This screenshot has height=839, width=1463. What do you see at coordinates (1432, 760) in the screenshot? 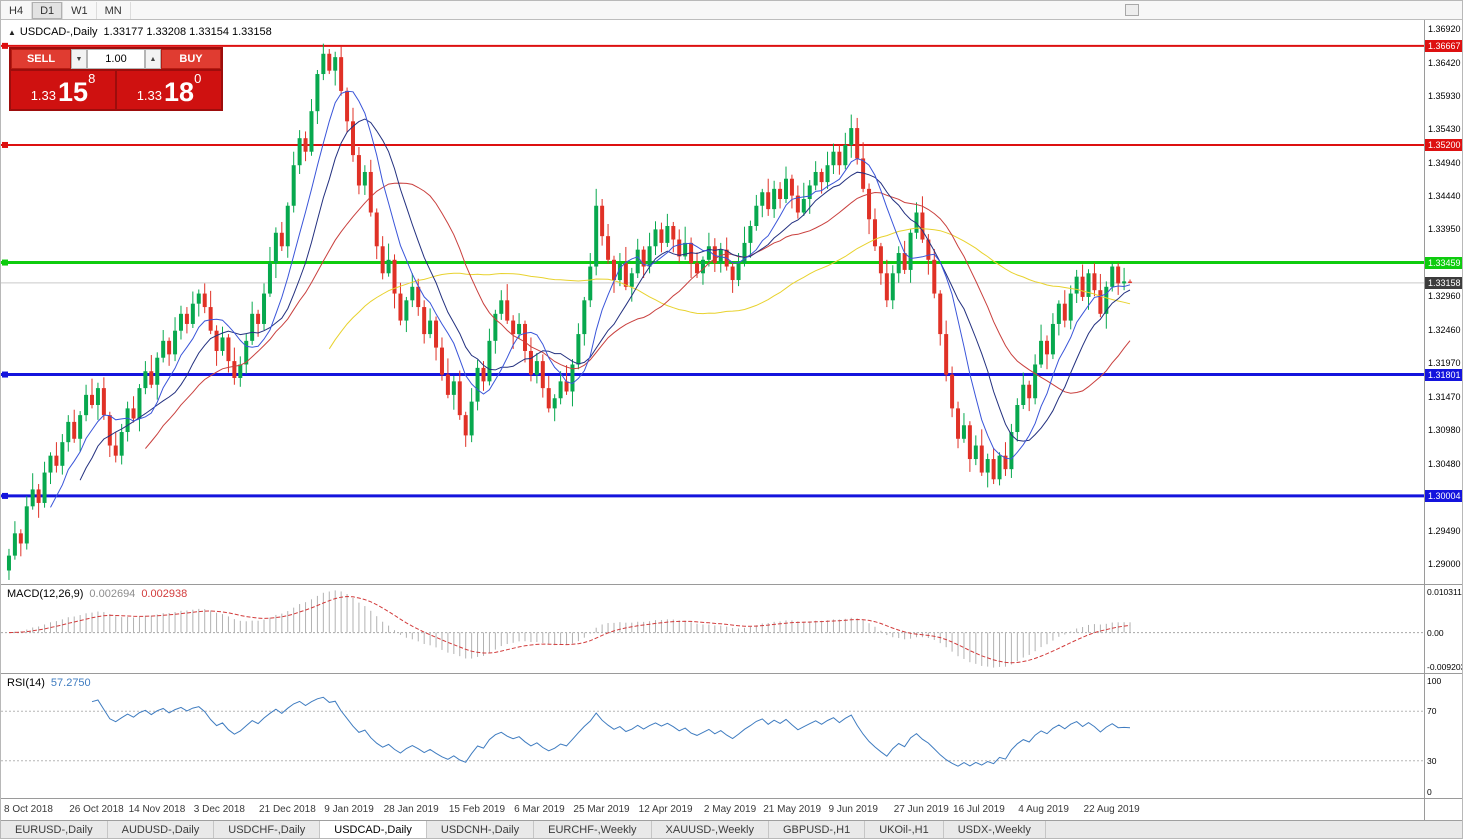
I see `rsi-level-label: 30` at bounding box center [1432, 760].